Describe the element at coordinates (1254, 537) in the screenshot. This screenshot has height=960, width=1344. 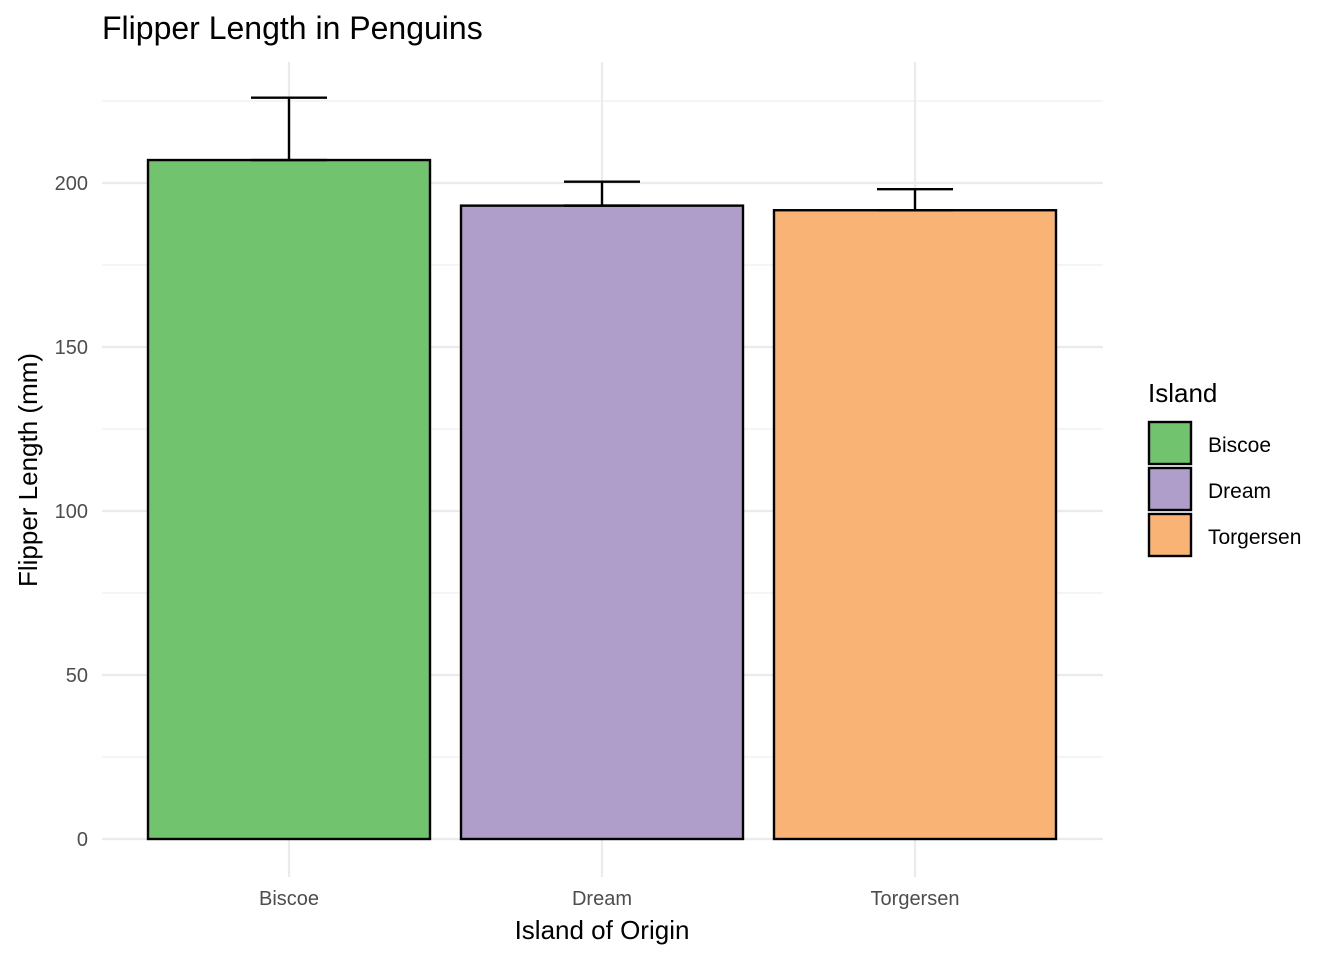
I see `legend-label: Torgersen` at that location.